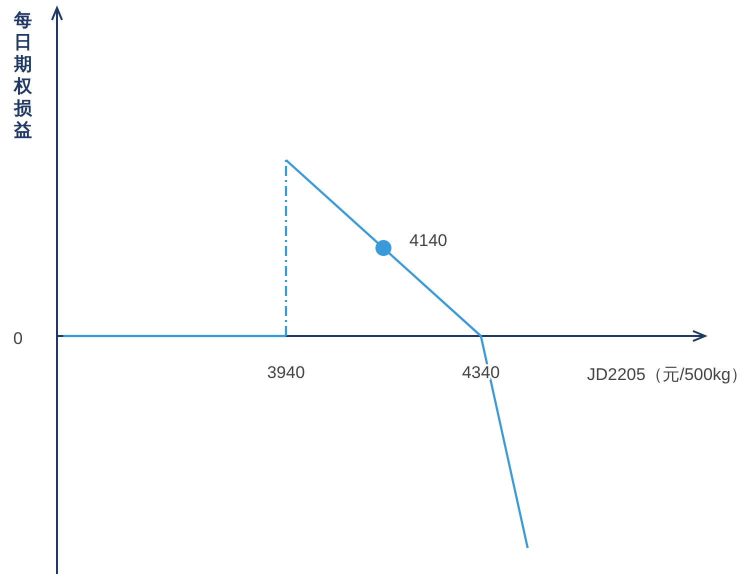 The image size is (754, 574). Describe the element at coordinates (23, 75) in the screenshot. I see `y-axis-title: 每日期权损益` at that location.